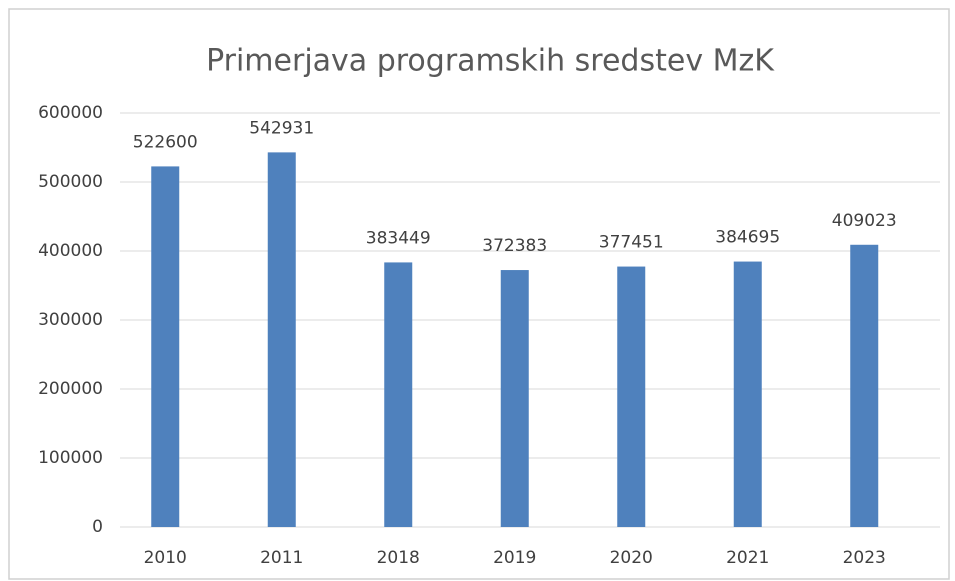 This screenshot has width=955, height=581. I want to click on data-label: 542931, so click(281, 128).